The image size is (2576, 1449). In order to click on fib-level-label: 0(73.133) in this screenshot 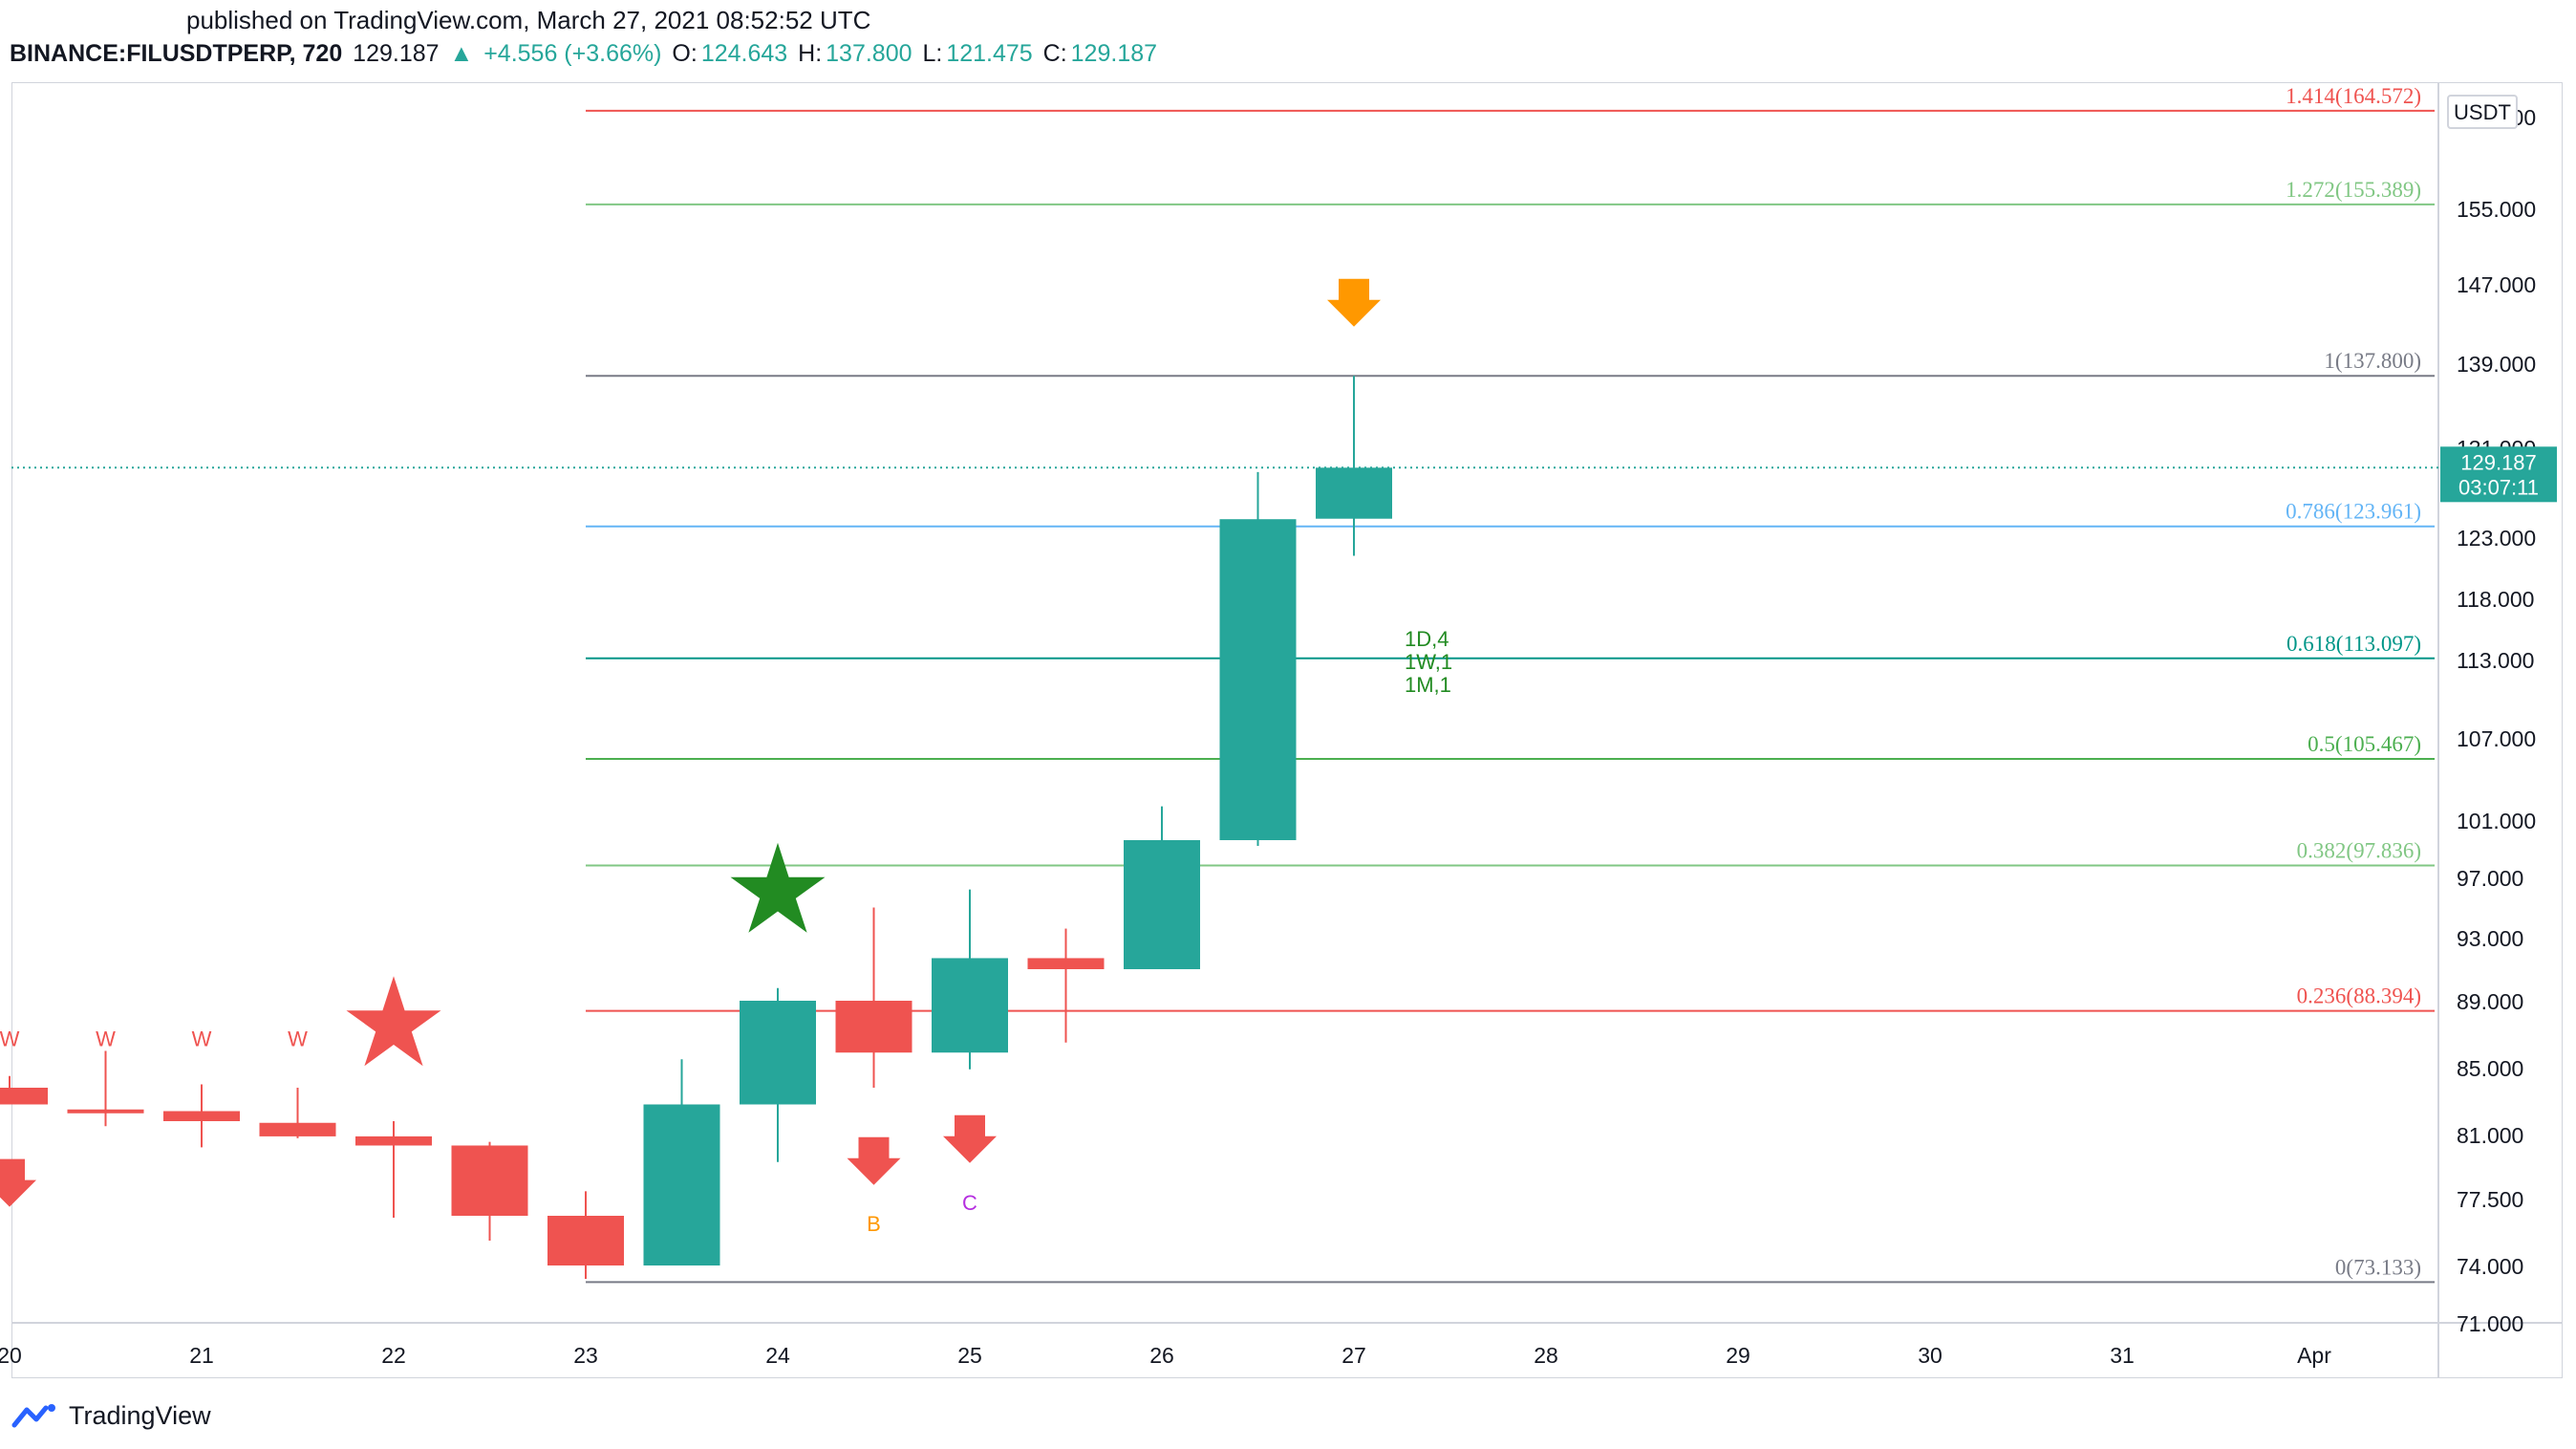, I will do `click(2378, 1267)`.